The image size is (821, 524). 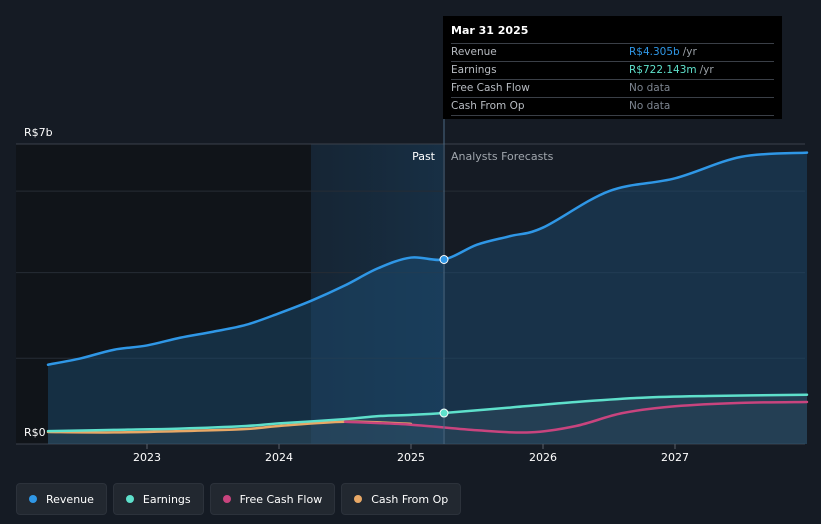 What do you see at coordinates (474, 52) in the screenshot?
I see `tooltip-label: Revenue` at bounding box center [474, 52].